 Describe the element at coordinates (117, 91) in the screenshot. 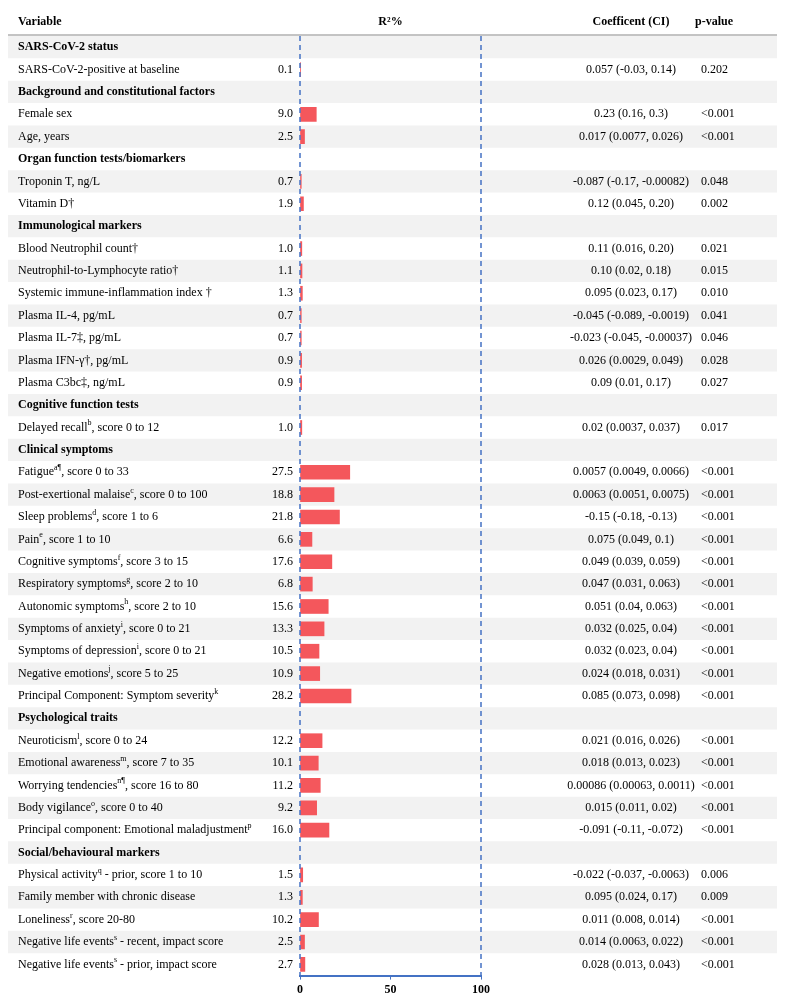

I see `y-tick-label: Background and constitutional factors` at that location.